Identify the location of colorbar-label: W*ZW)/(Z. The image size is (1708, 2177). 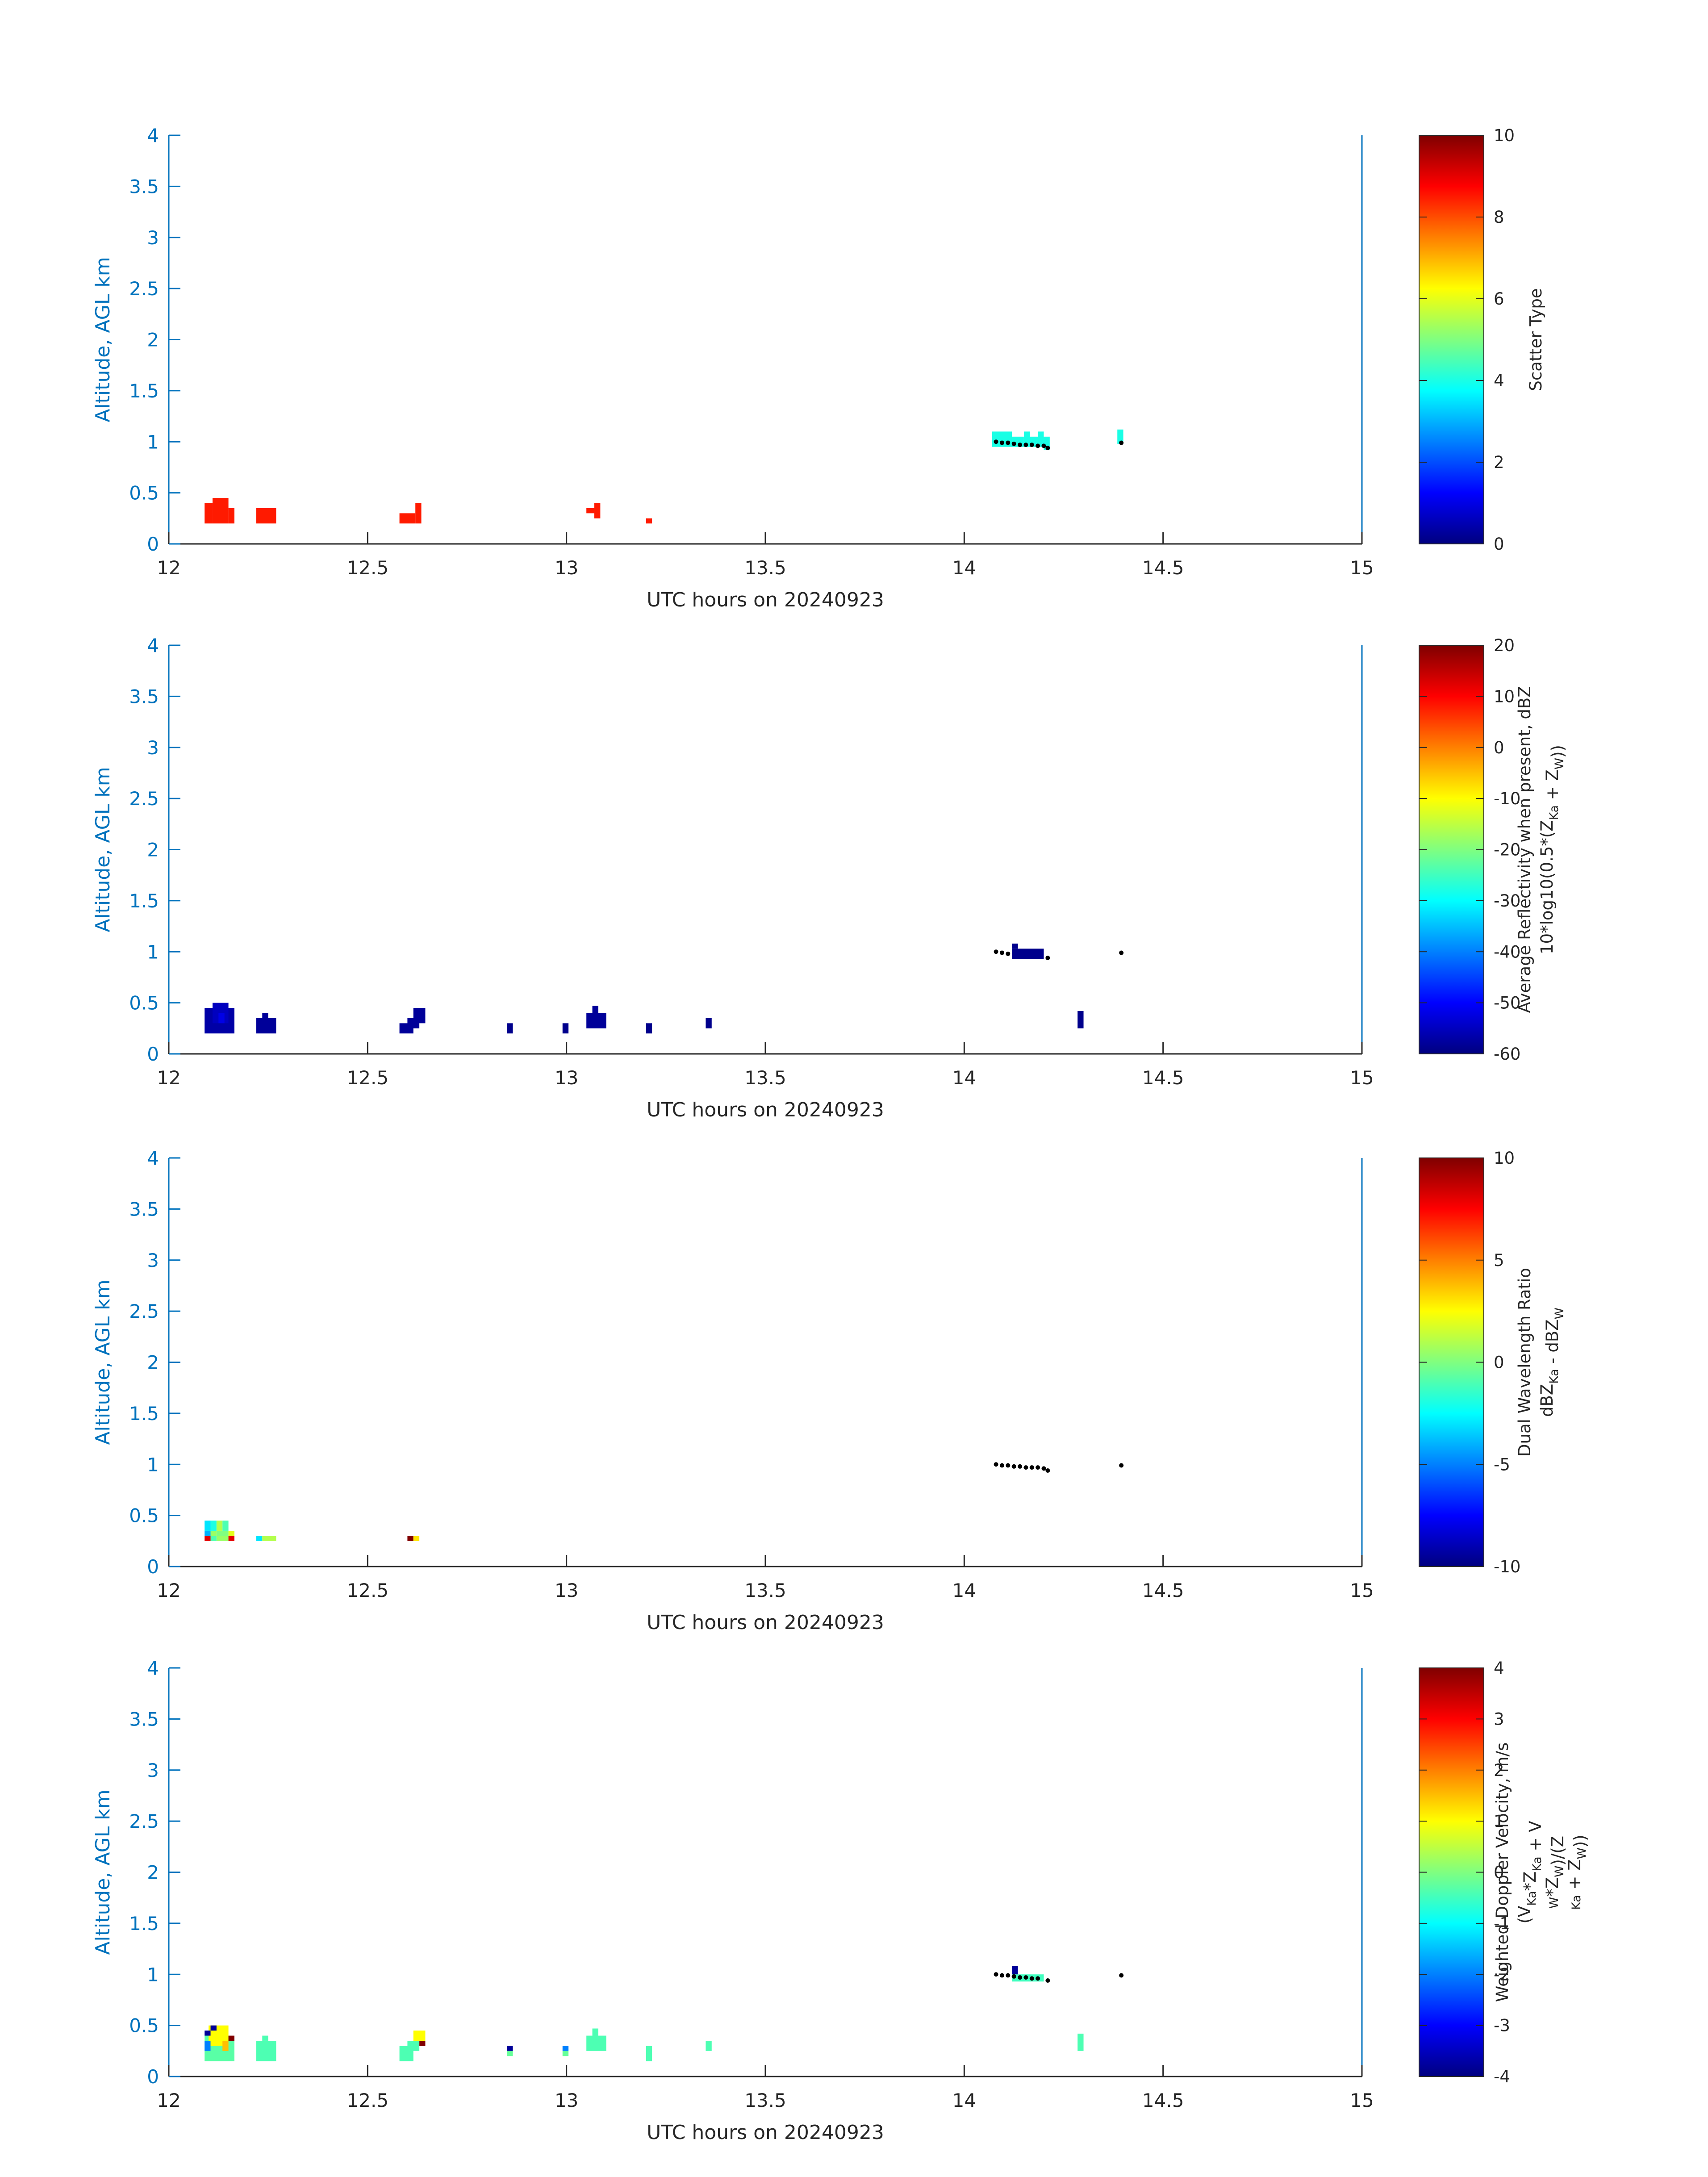
(1555, 1872).